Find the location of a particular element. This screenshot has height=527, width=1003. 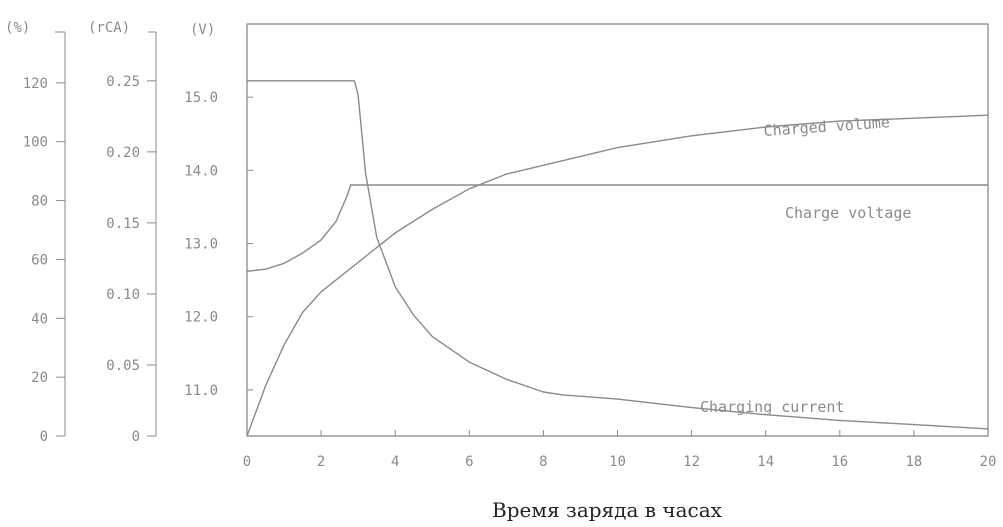

percent-tick-label: 20 is located at coordinates (39, 378).